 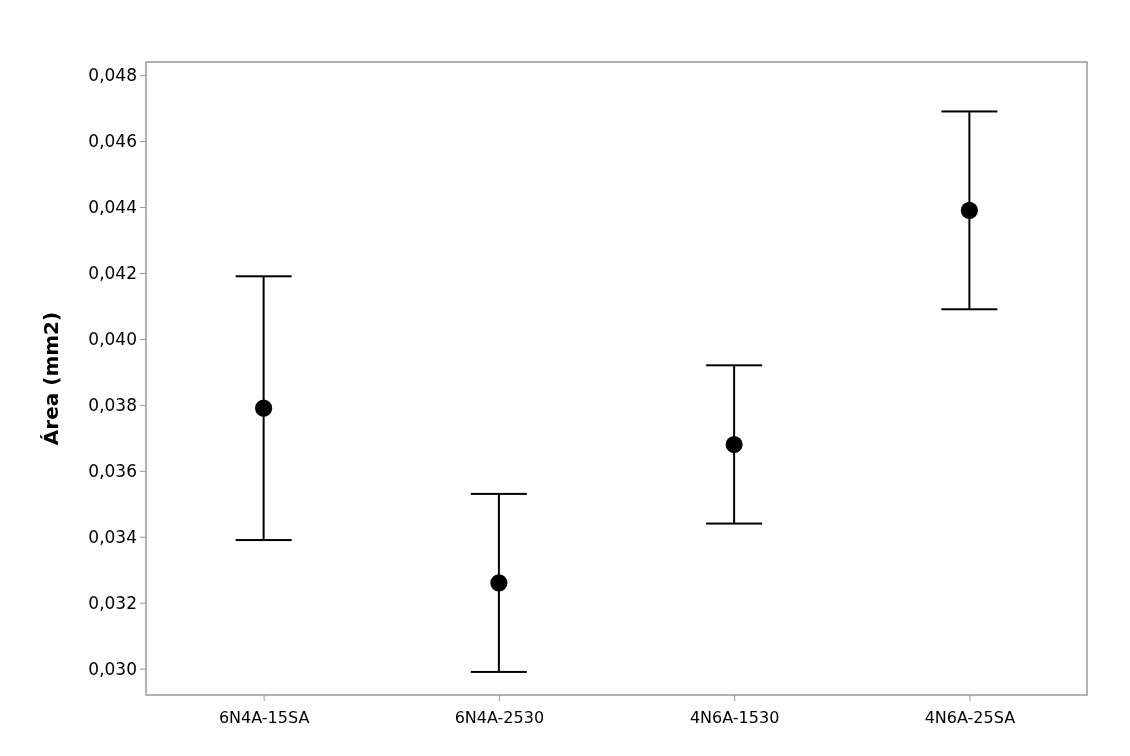 I want to click on y-tick-label: 0,040, so click(x=112, y=338).